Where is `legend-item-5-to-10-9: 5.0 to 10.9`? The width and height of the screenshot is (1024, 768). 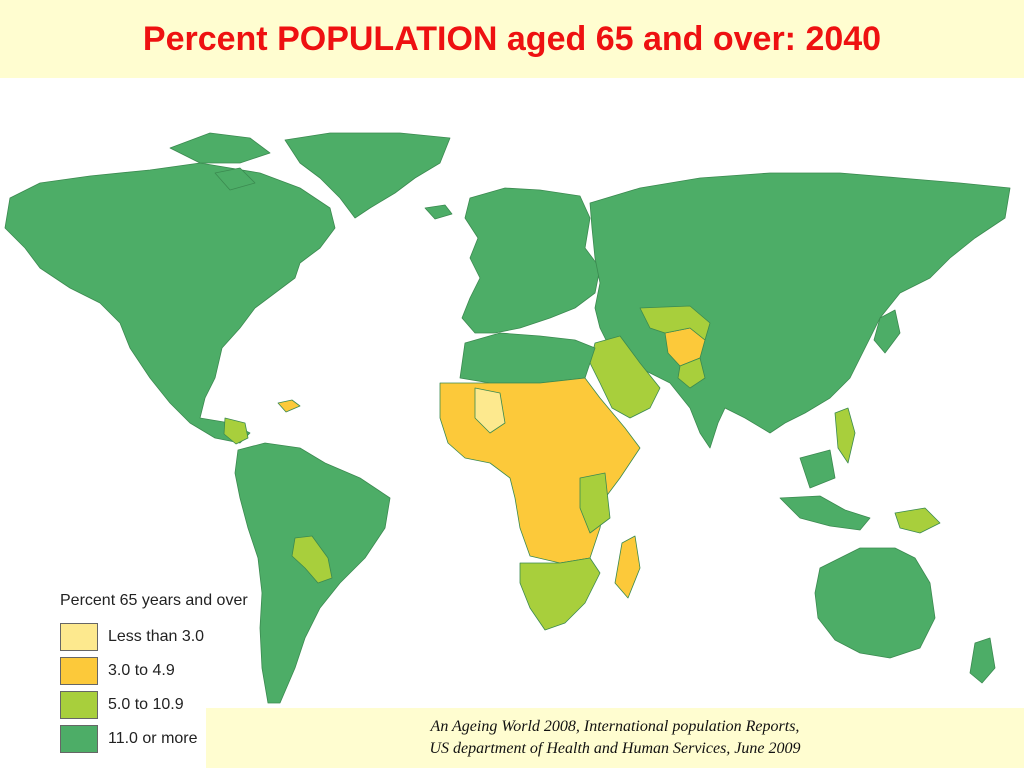 legend-item-5-to-10-9: 5.0 to 10.9 is located at coordinates (160, 705).